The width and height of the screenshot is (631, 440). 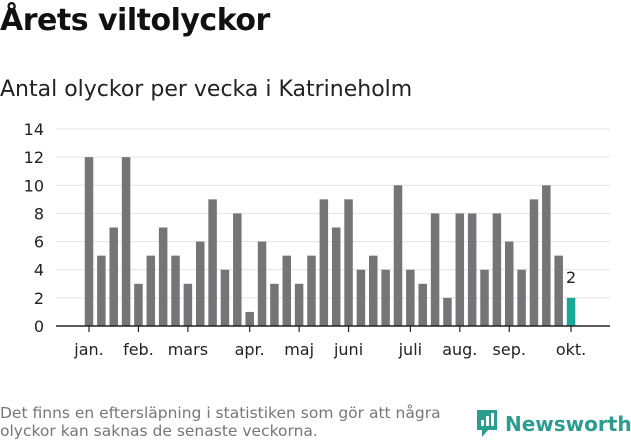 I want to click on bar-value-label: 2, so click(x=571, y=277).